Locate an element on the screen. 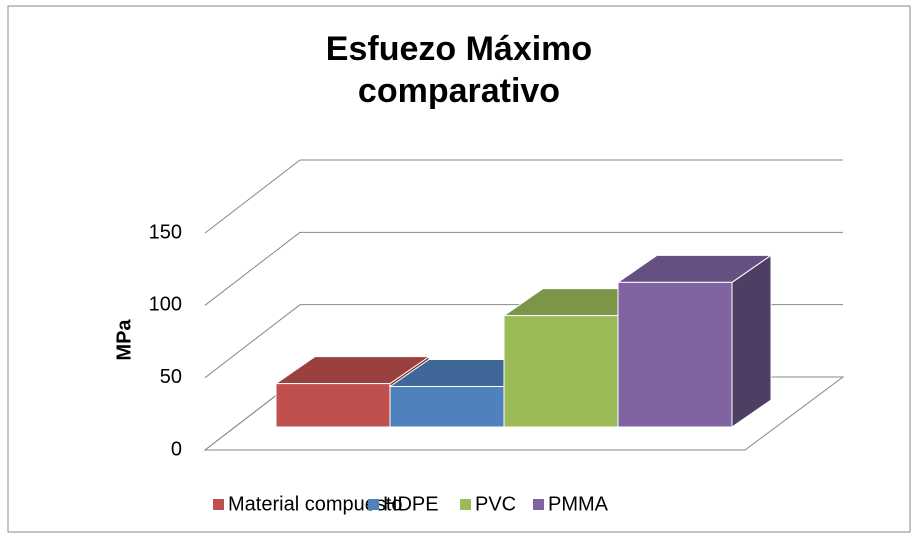 This screenshot has width=918, height=540. legend-label: PVC is located at coordinates (495, 504).